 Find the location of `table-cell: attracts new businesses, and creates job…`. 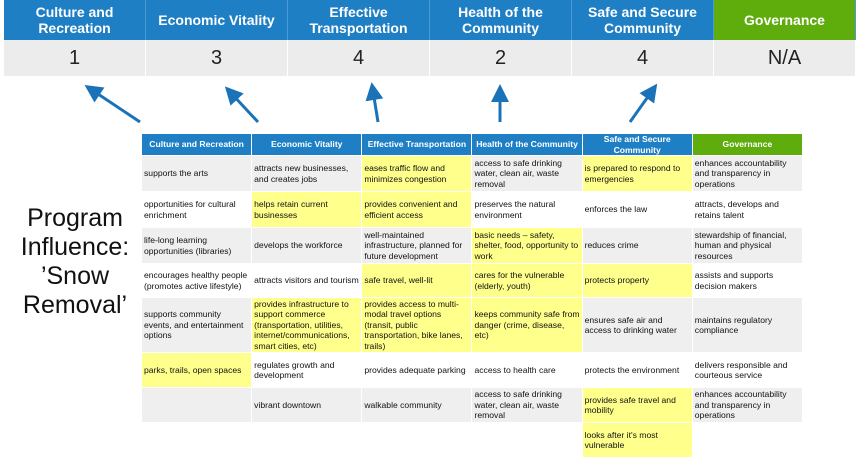

table-cell: attracts new businesses, and creates job… is located at coordinates (307, 173).